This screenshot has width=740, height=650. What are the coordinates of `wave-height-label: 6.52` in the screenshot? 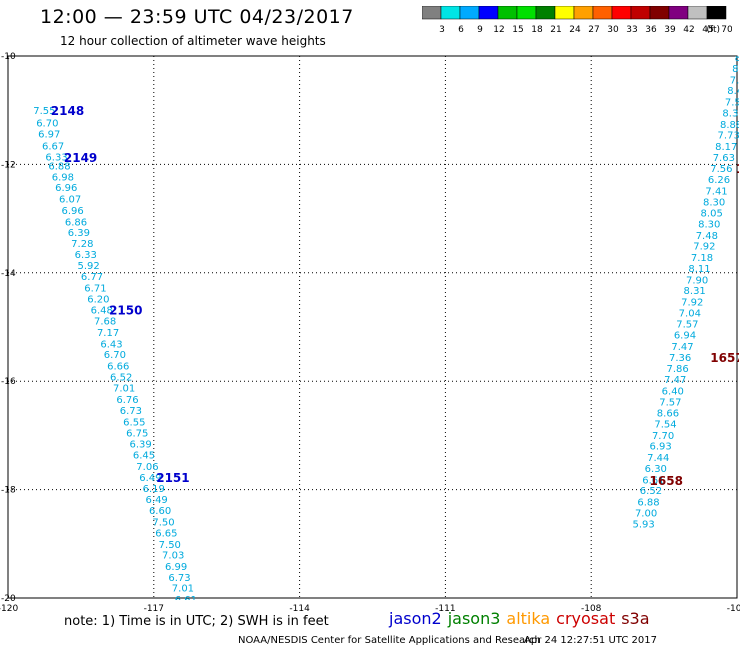 It's located at (121, 377).